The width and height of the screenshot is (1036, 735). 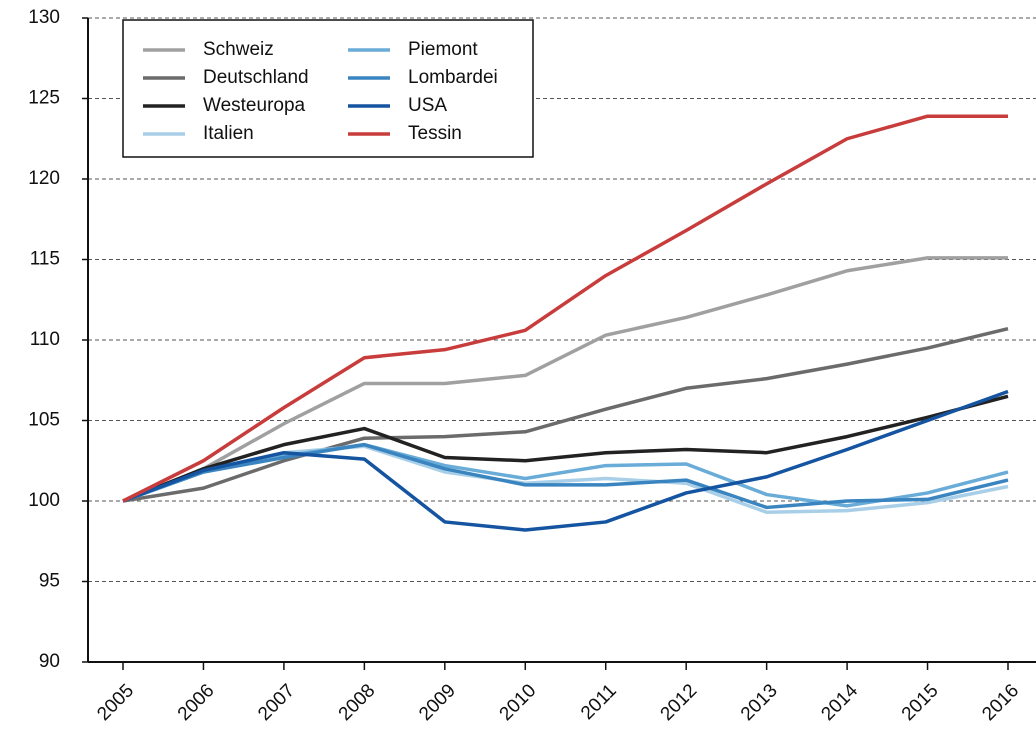 I want to click on x-tick-label: 2008, so click(x=357, y=702).